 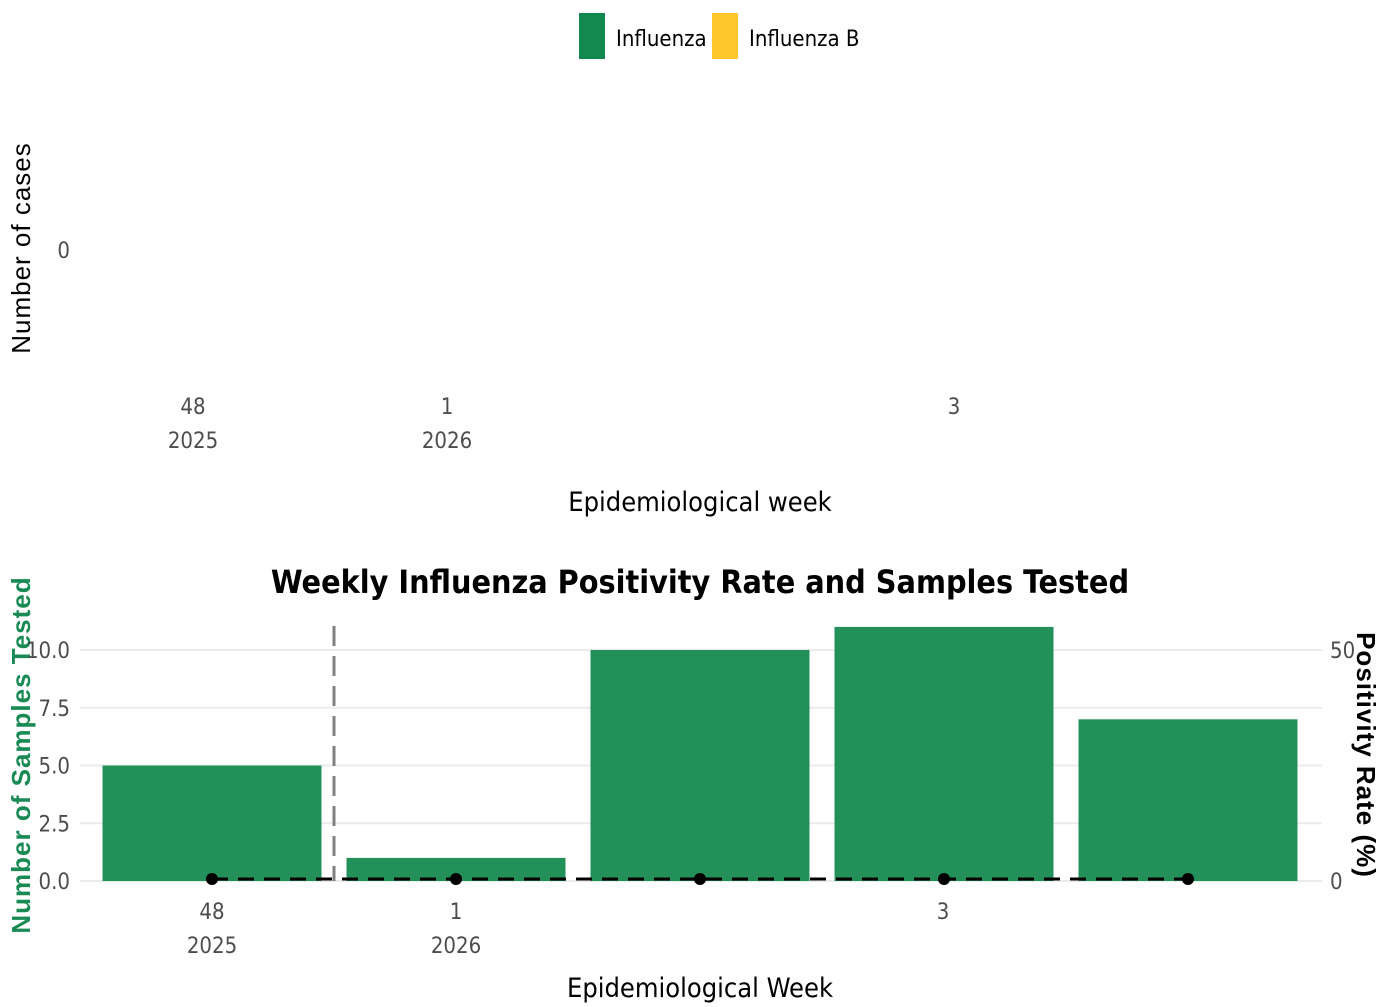 I want to click on samples-y-tick: 7.5, so click(x=54, y=709).